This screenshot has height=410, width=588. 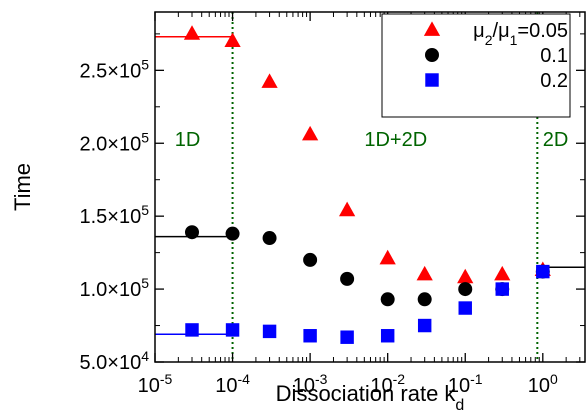 What do you see at coordinates (554, 56) in the screenshot?
I see `legend-label: 0.1` at bounding box center [554, 56].